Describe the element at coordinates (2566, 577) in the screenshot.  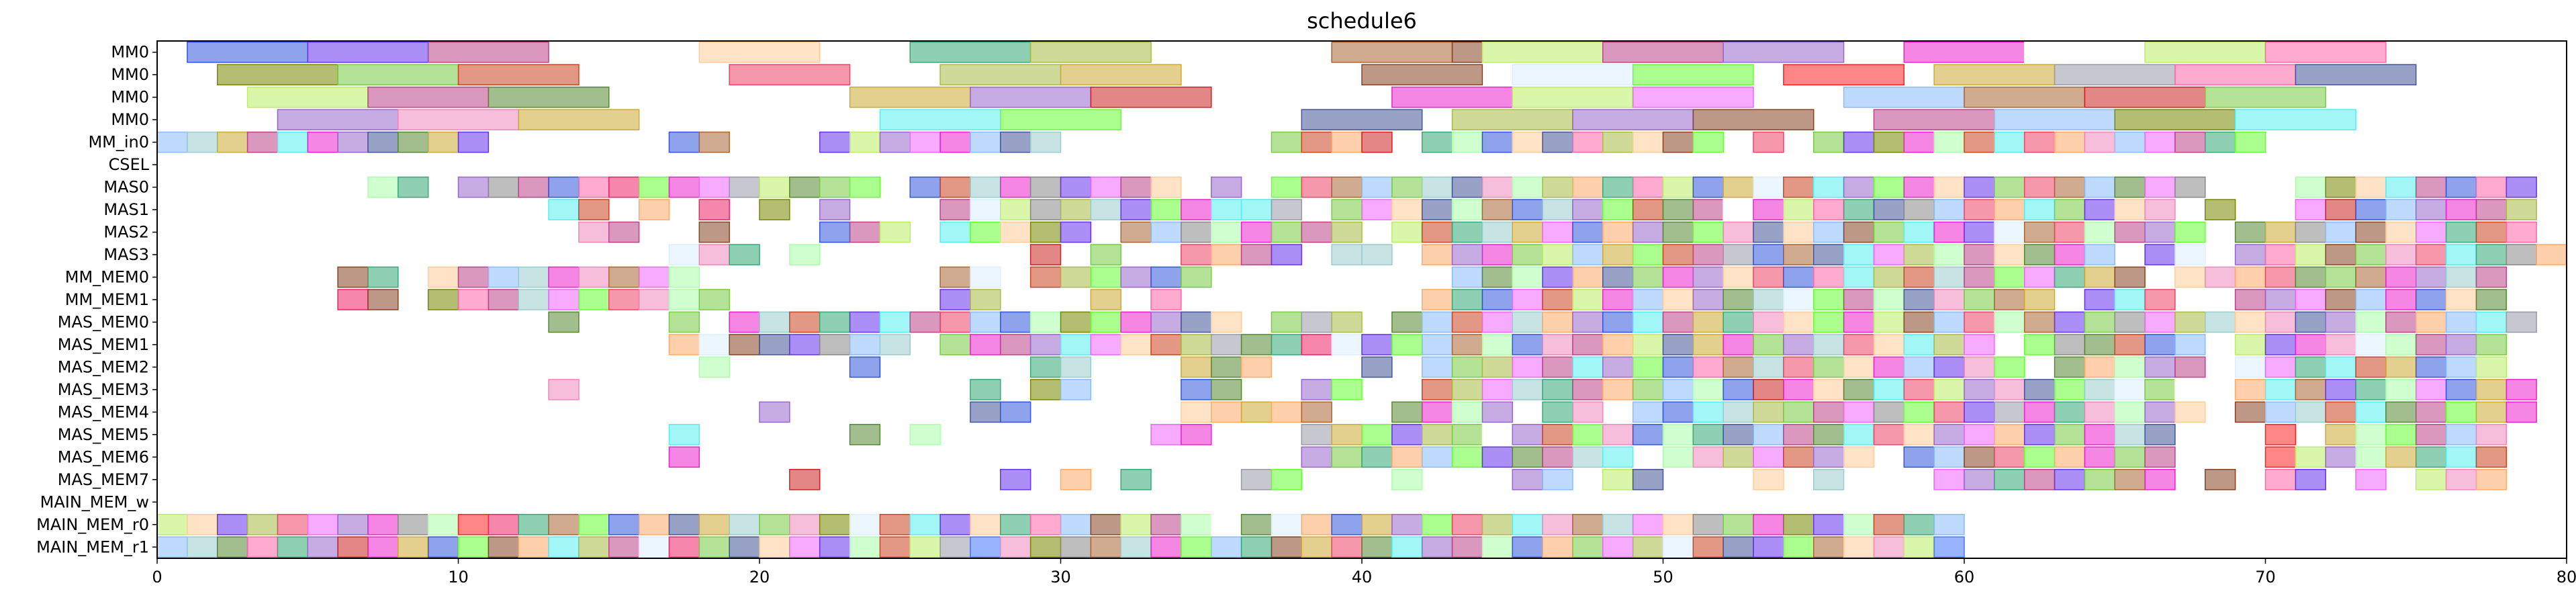
I see `x-tick-label: 80` at that location.